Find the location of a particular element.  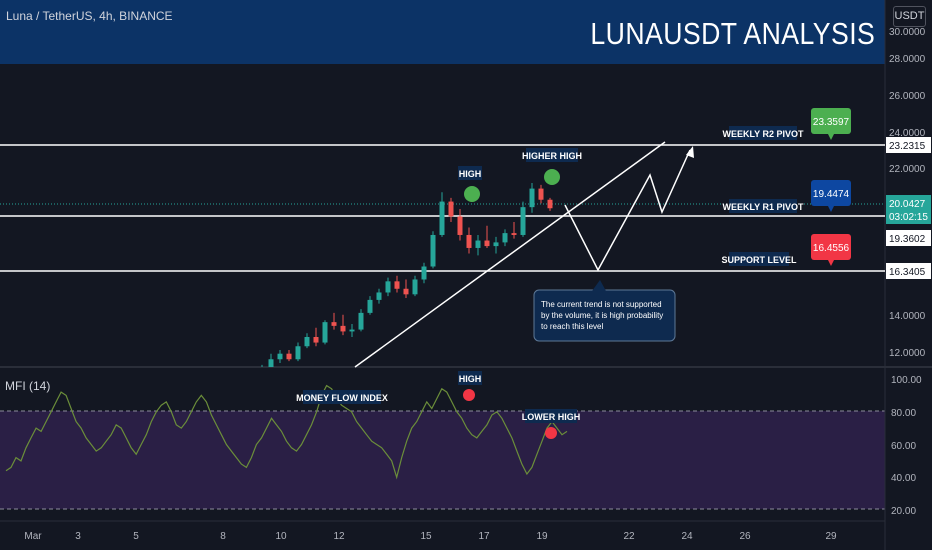

price-tick: 28.0000 is located at coordinates (907, 59).